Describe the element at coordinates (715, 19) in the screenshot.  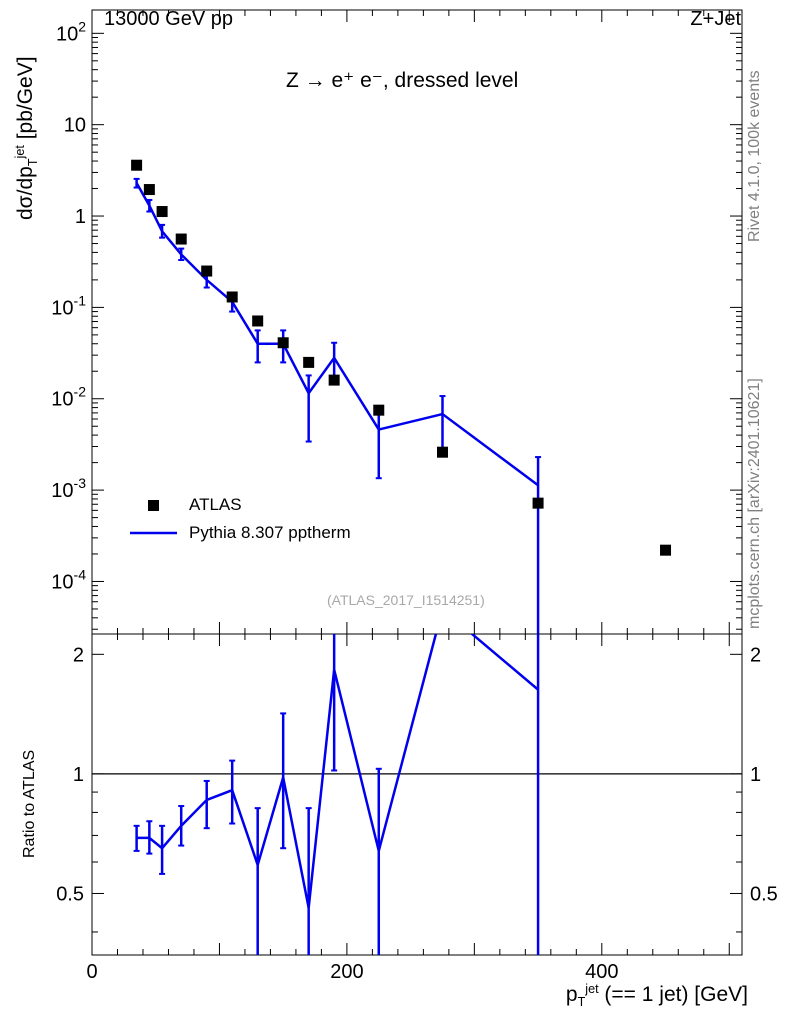
I see `header-process: Z+Jet` at that location.